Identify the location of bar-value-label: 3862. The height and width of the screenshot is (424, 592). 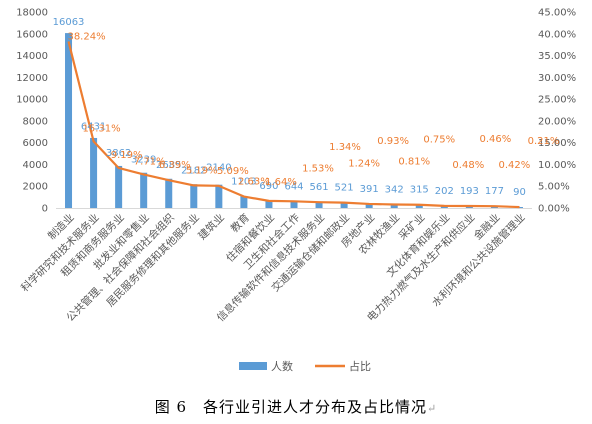
(118, 153).